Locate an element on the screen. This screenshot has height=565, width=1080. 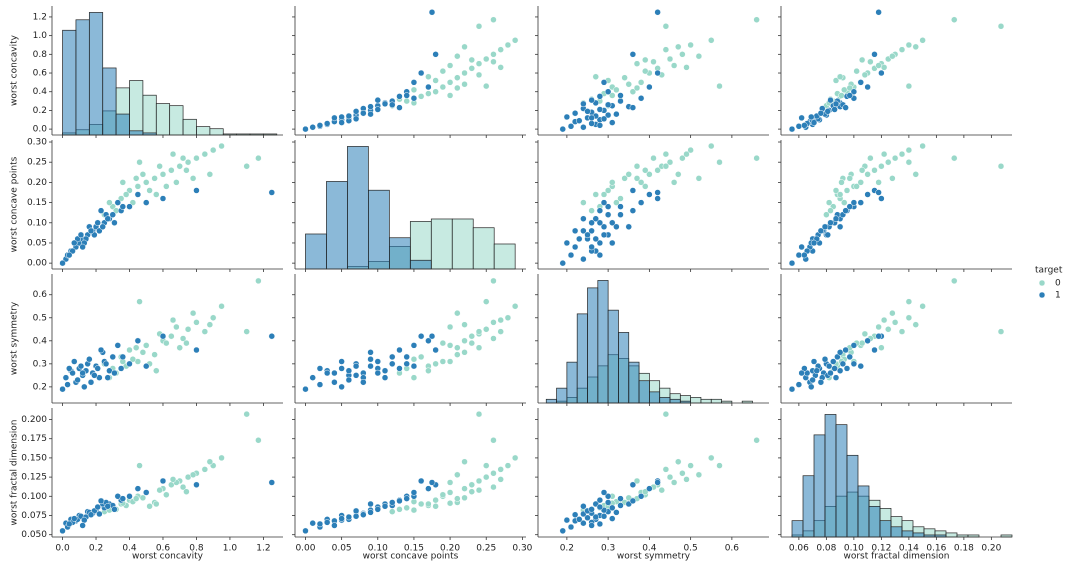
x-tick-label: 0.3 is located at coordinates (608, 549).